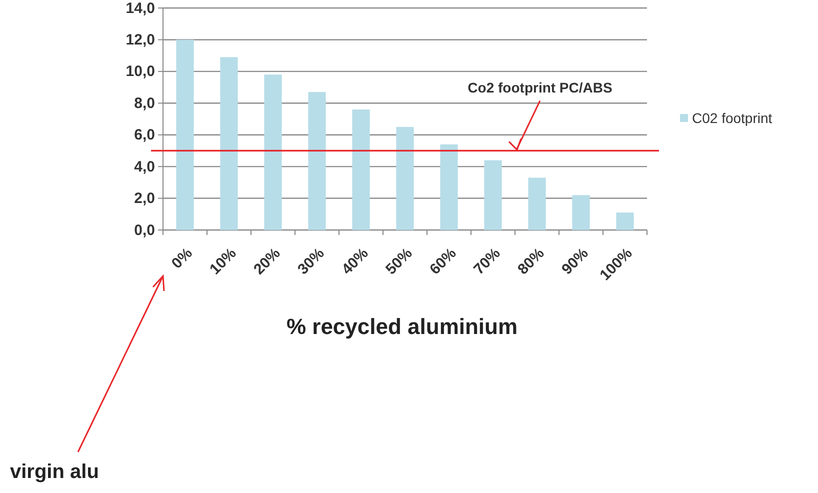 The width and height of the screenshot is (818, 493). I want to click on x-tick-label: 40%, so click(355, 261).